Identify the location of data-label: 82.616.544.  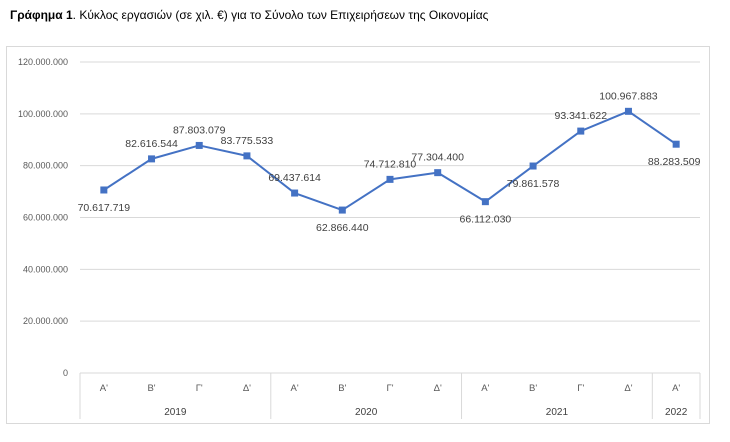
(151, 144).